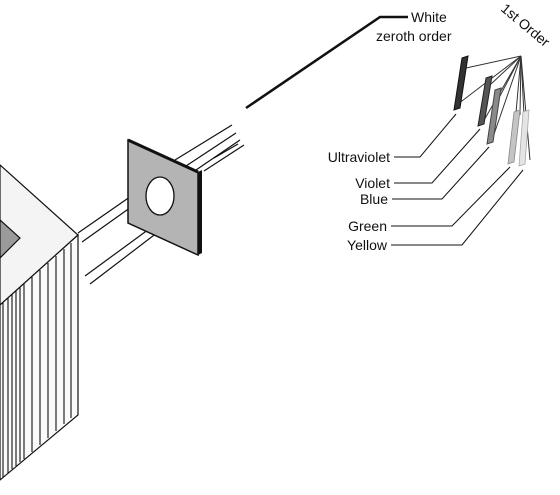 This screenshot has width=560, height=495. I want to click on exit-beams, so click(209, 148).